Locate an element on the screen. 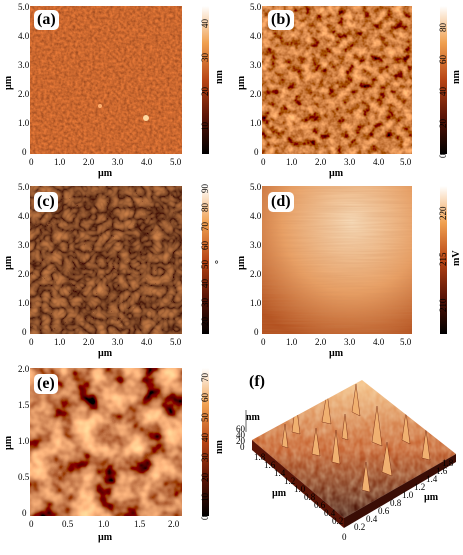 Image resolution: width=463 pixels, height=555 pixels. panel-b-label: (b) is located at coordinates (281, 20).